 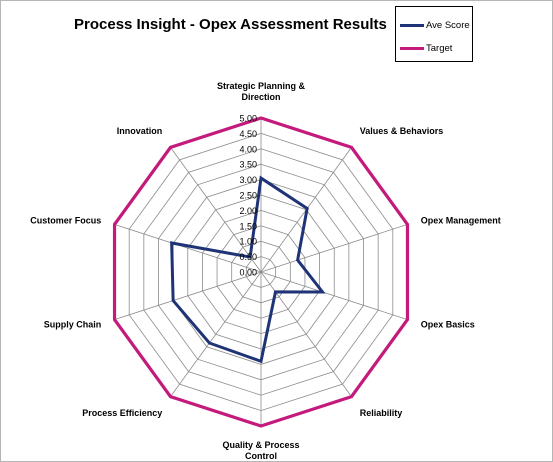 What do you see at coordinates (73, 324) in the screenshot?
I see `category-label: Supply Chain` at bounding box center [73, 324].